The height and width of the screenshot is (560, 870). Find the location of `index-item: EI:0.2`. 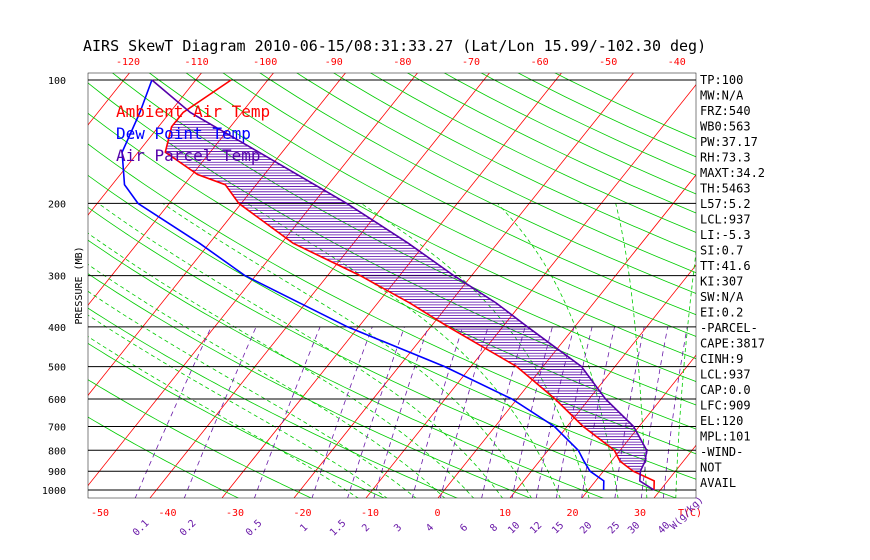

index-item: EI:0.2 is located at coordinates (721, 313).